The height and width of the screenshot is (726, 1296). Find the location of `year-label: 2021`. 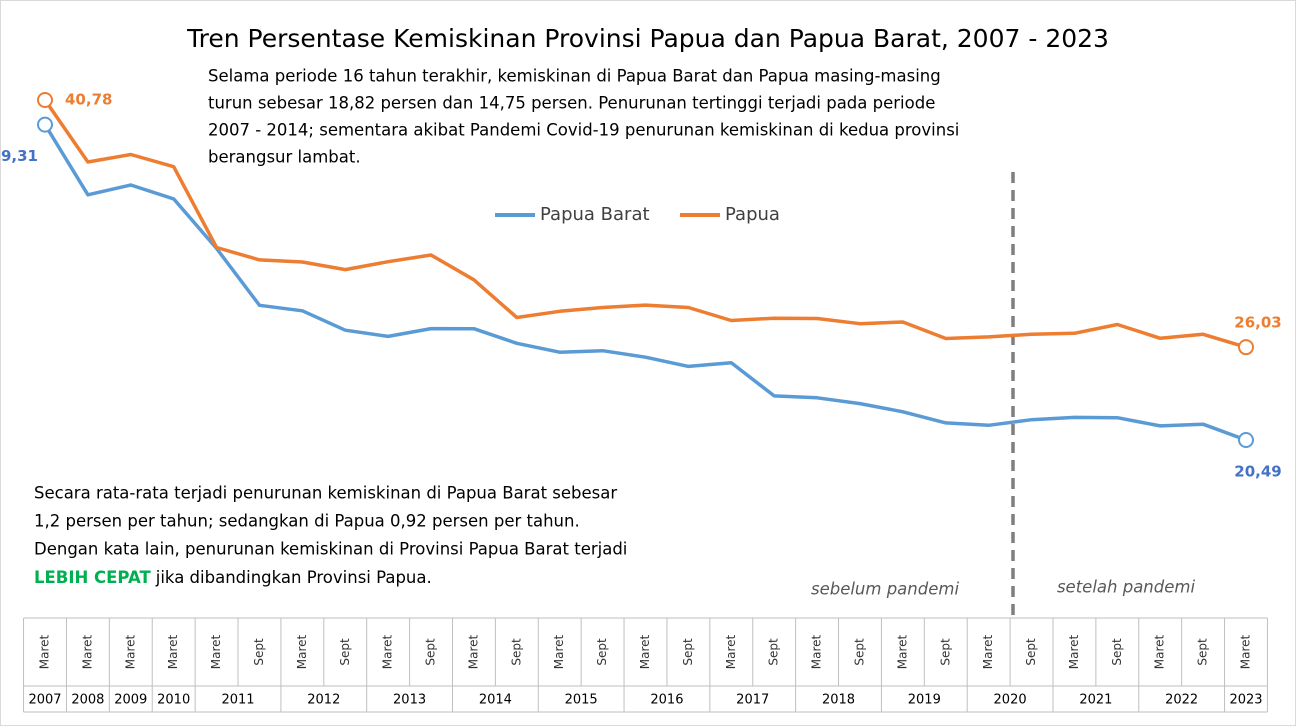

year-label: 2021 is located at coordinates (1095, 700).